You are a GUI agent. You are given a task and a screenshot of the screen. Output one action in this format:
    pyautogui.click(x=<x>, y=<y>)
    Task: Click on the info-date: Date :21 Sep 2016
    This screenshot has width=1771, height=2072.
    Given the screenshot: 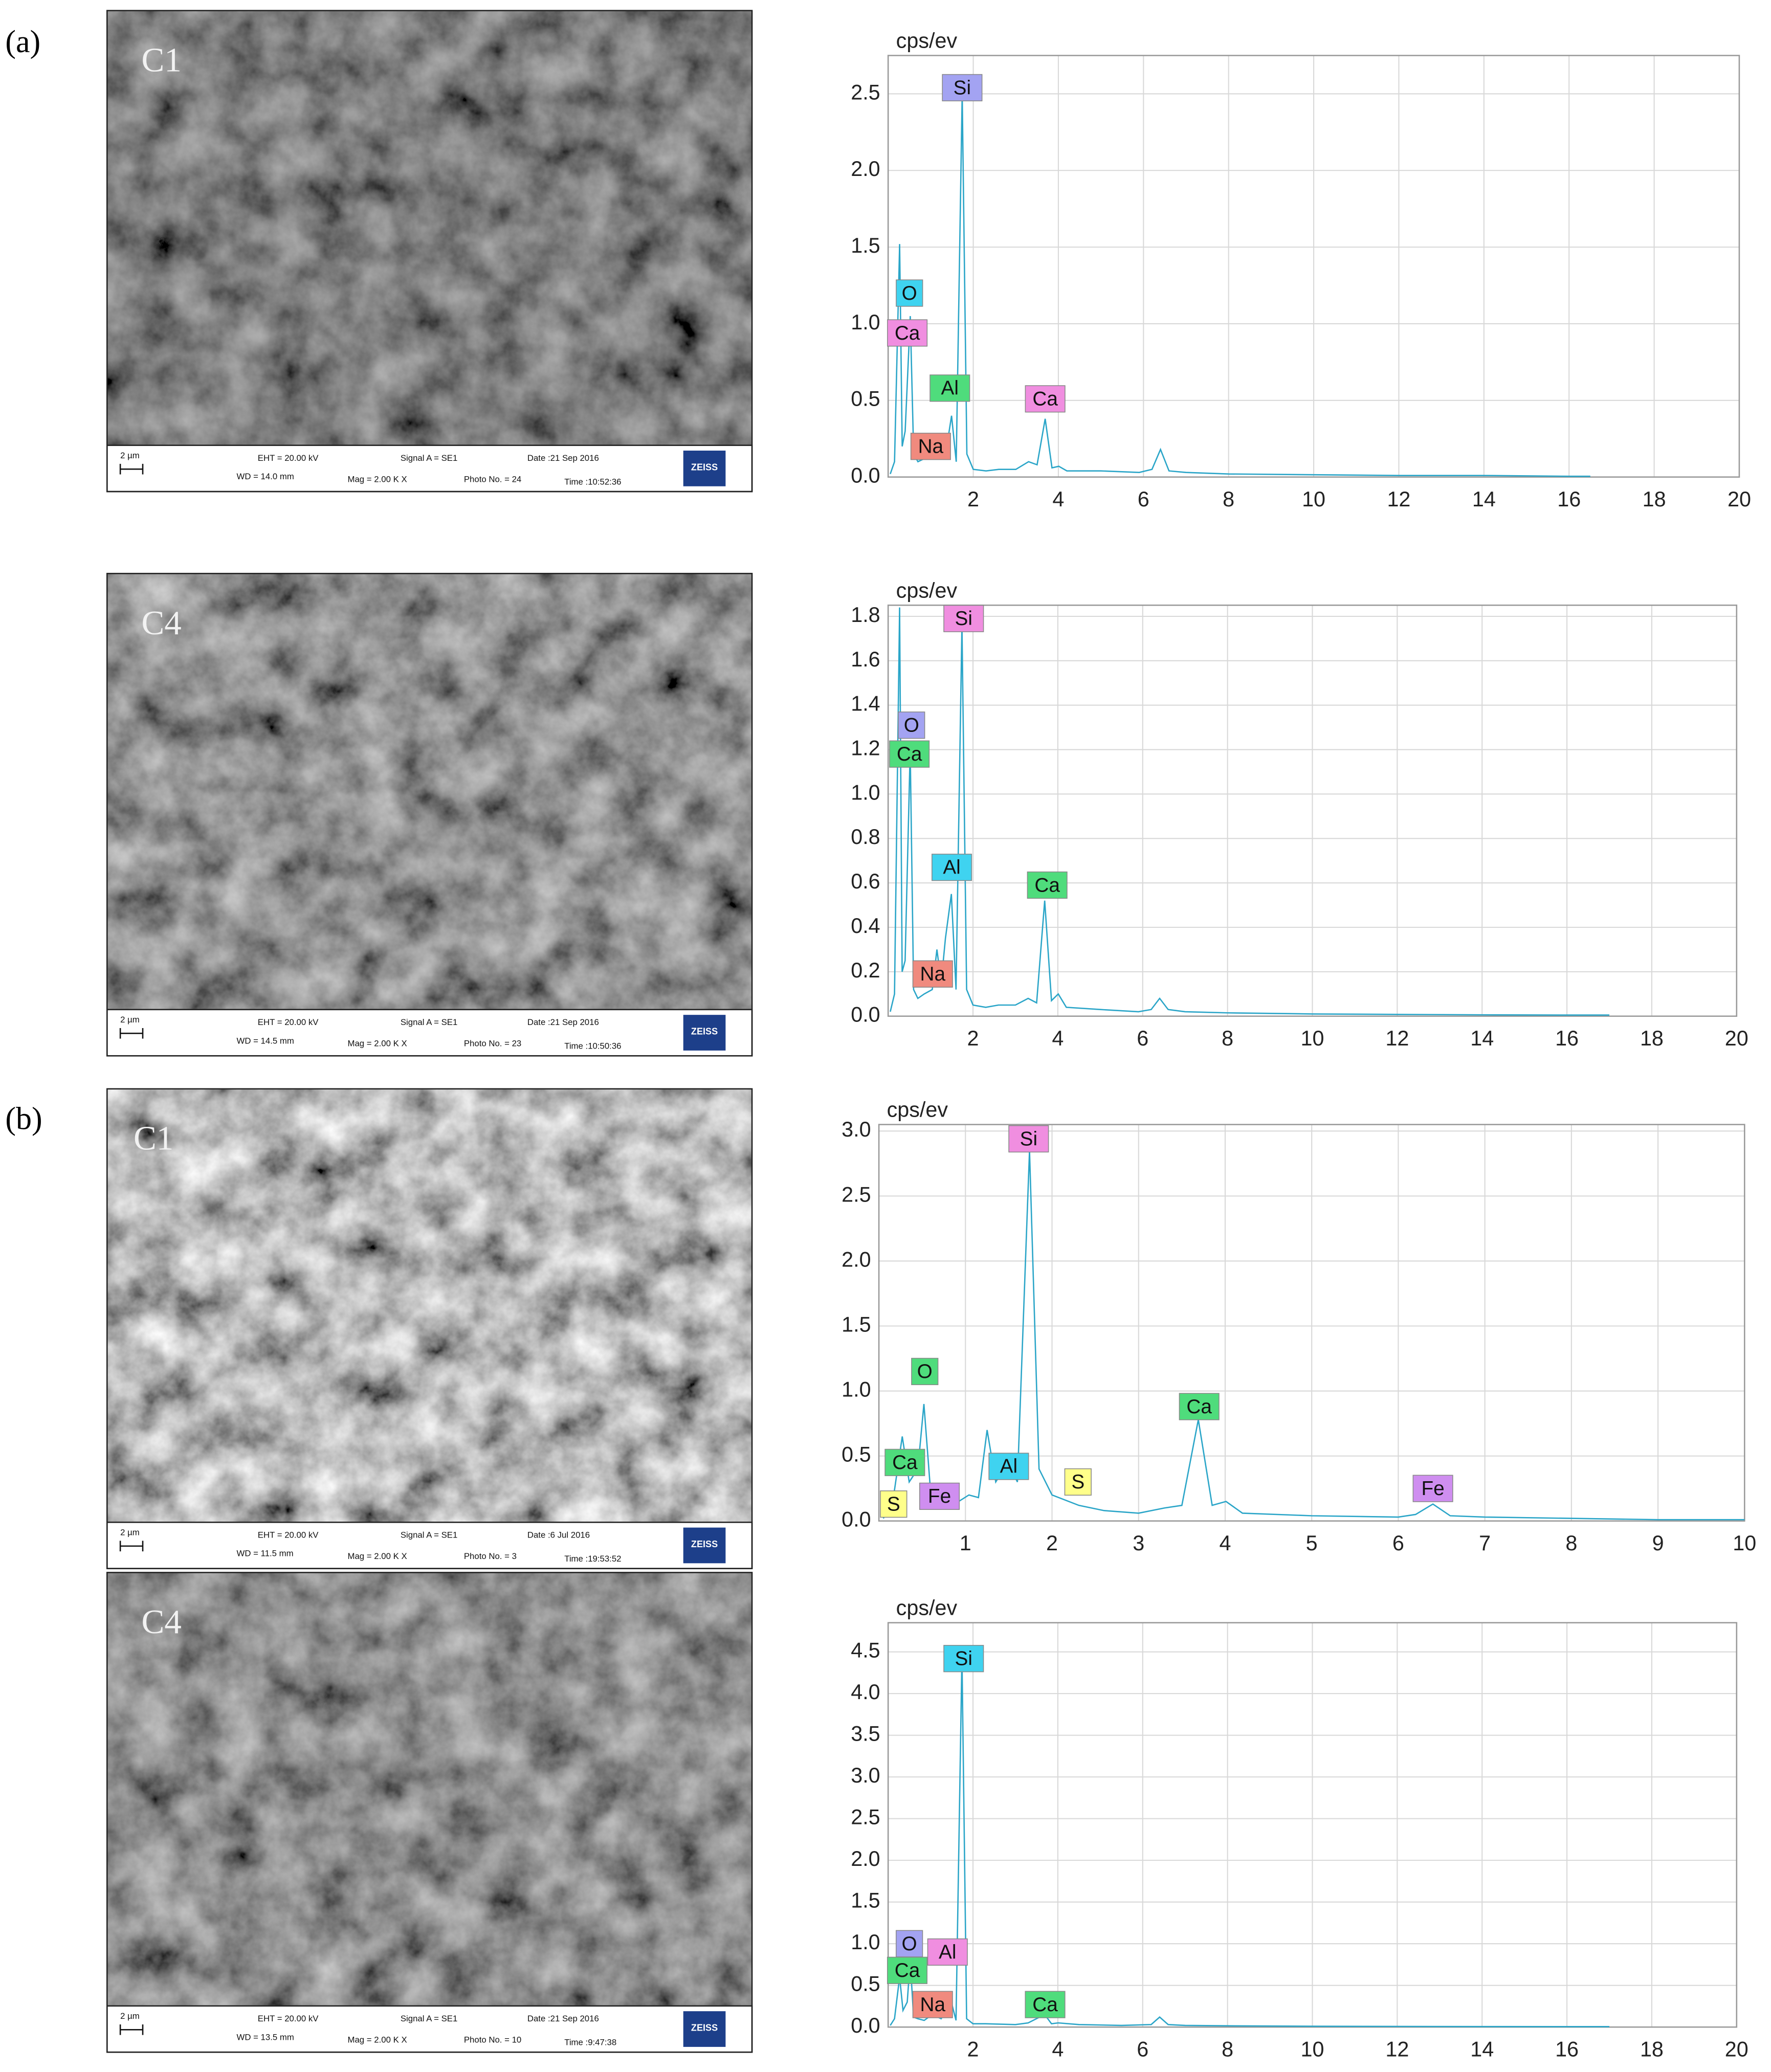 What is the action you would take?
    pyautogui.click(x=563, y=458)
    